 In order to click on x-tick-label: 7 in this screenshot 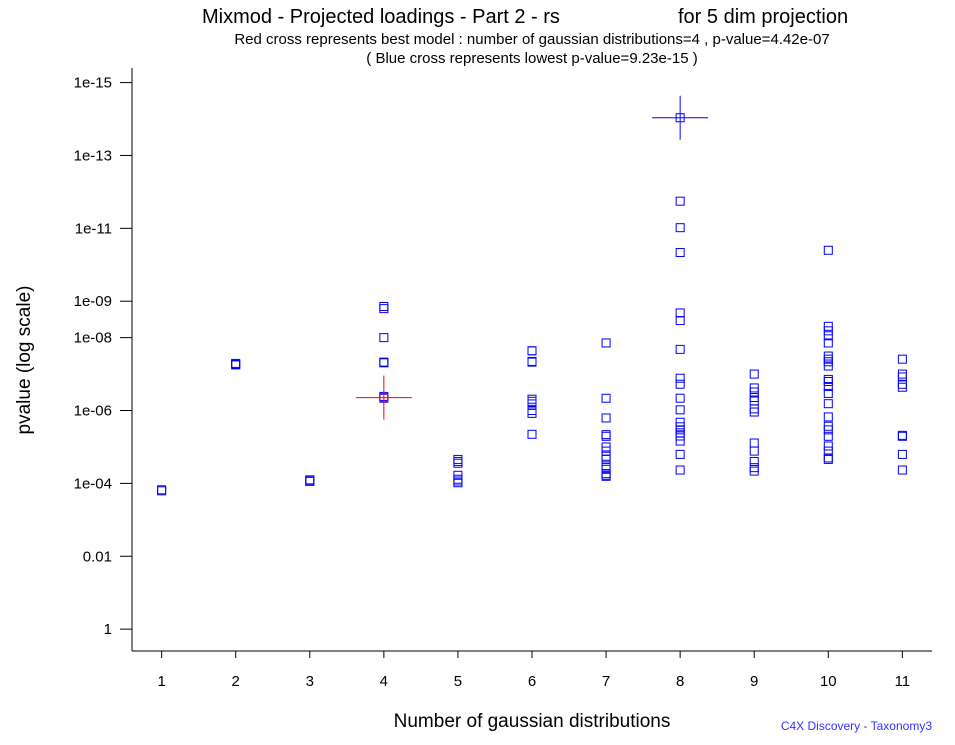, I will do `click(606, 681)`.